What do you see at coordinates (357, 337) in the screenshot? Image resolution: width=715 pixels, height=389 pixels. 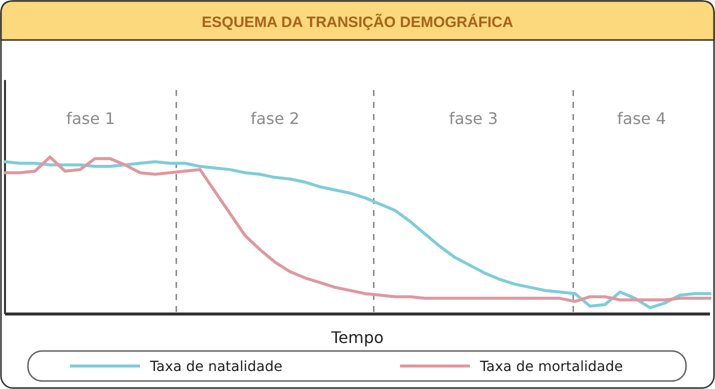 I see `x-axis-title: Tempo` at bounding box center [357, 337].